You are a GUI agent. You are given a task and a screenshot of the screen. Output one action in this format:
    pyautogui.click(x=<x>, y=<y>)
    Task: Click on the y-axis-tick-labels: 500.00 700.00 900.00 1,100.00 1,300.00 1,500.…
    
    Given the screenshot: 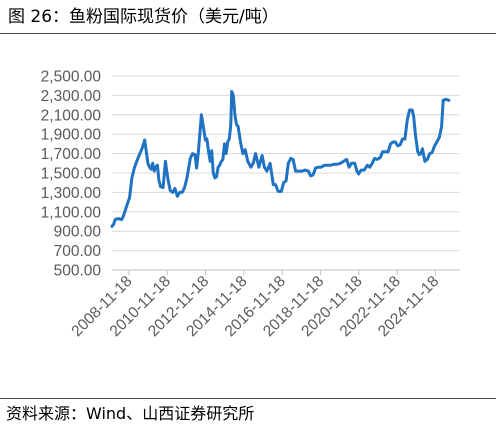 What is the action you would take?
    pyautogui.click(x=71, y=174)
    